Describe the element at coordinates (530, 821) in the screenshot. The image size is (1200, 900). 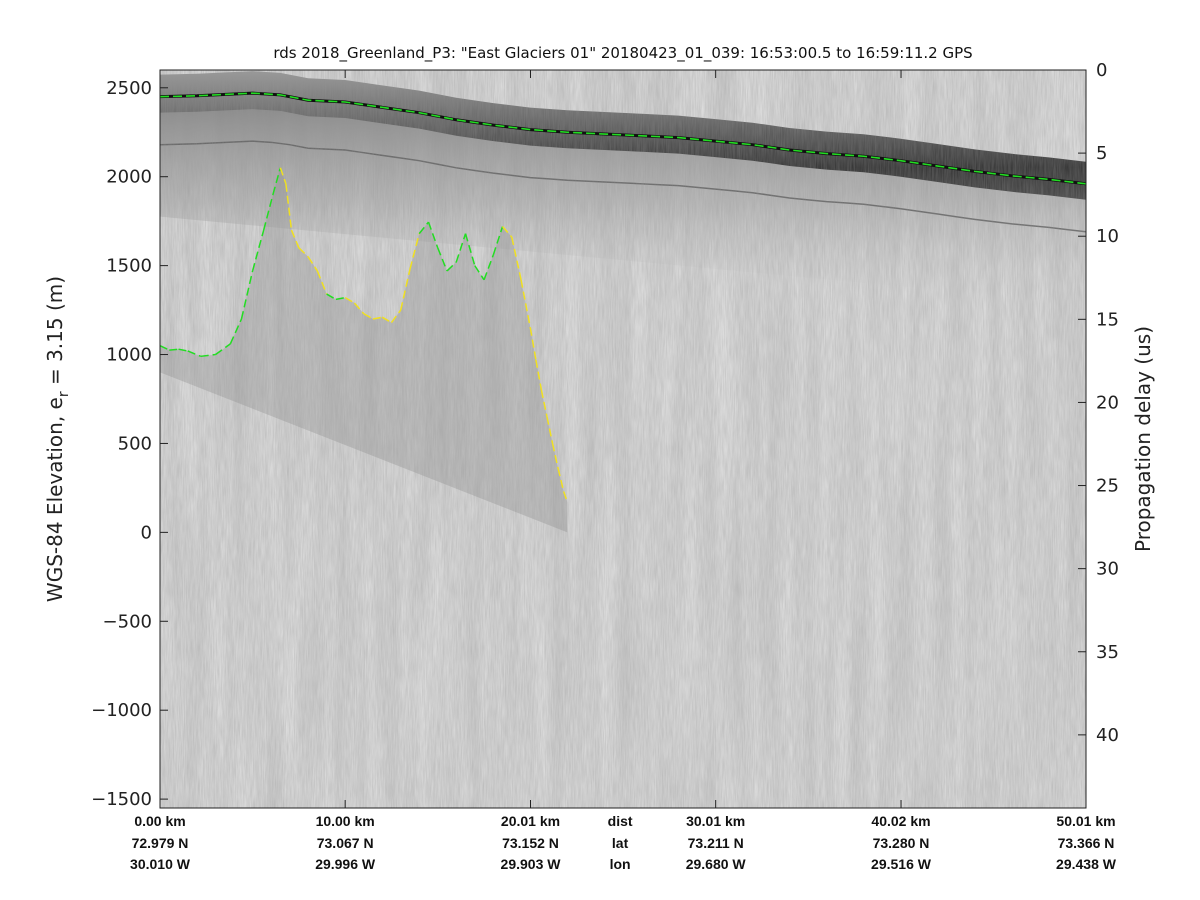
I see `x-tick-label-dist: 20.01 km` at that location.